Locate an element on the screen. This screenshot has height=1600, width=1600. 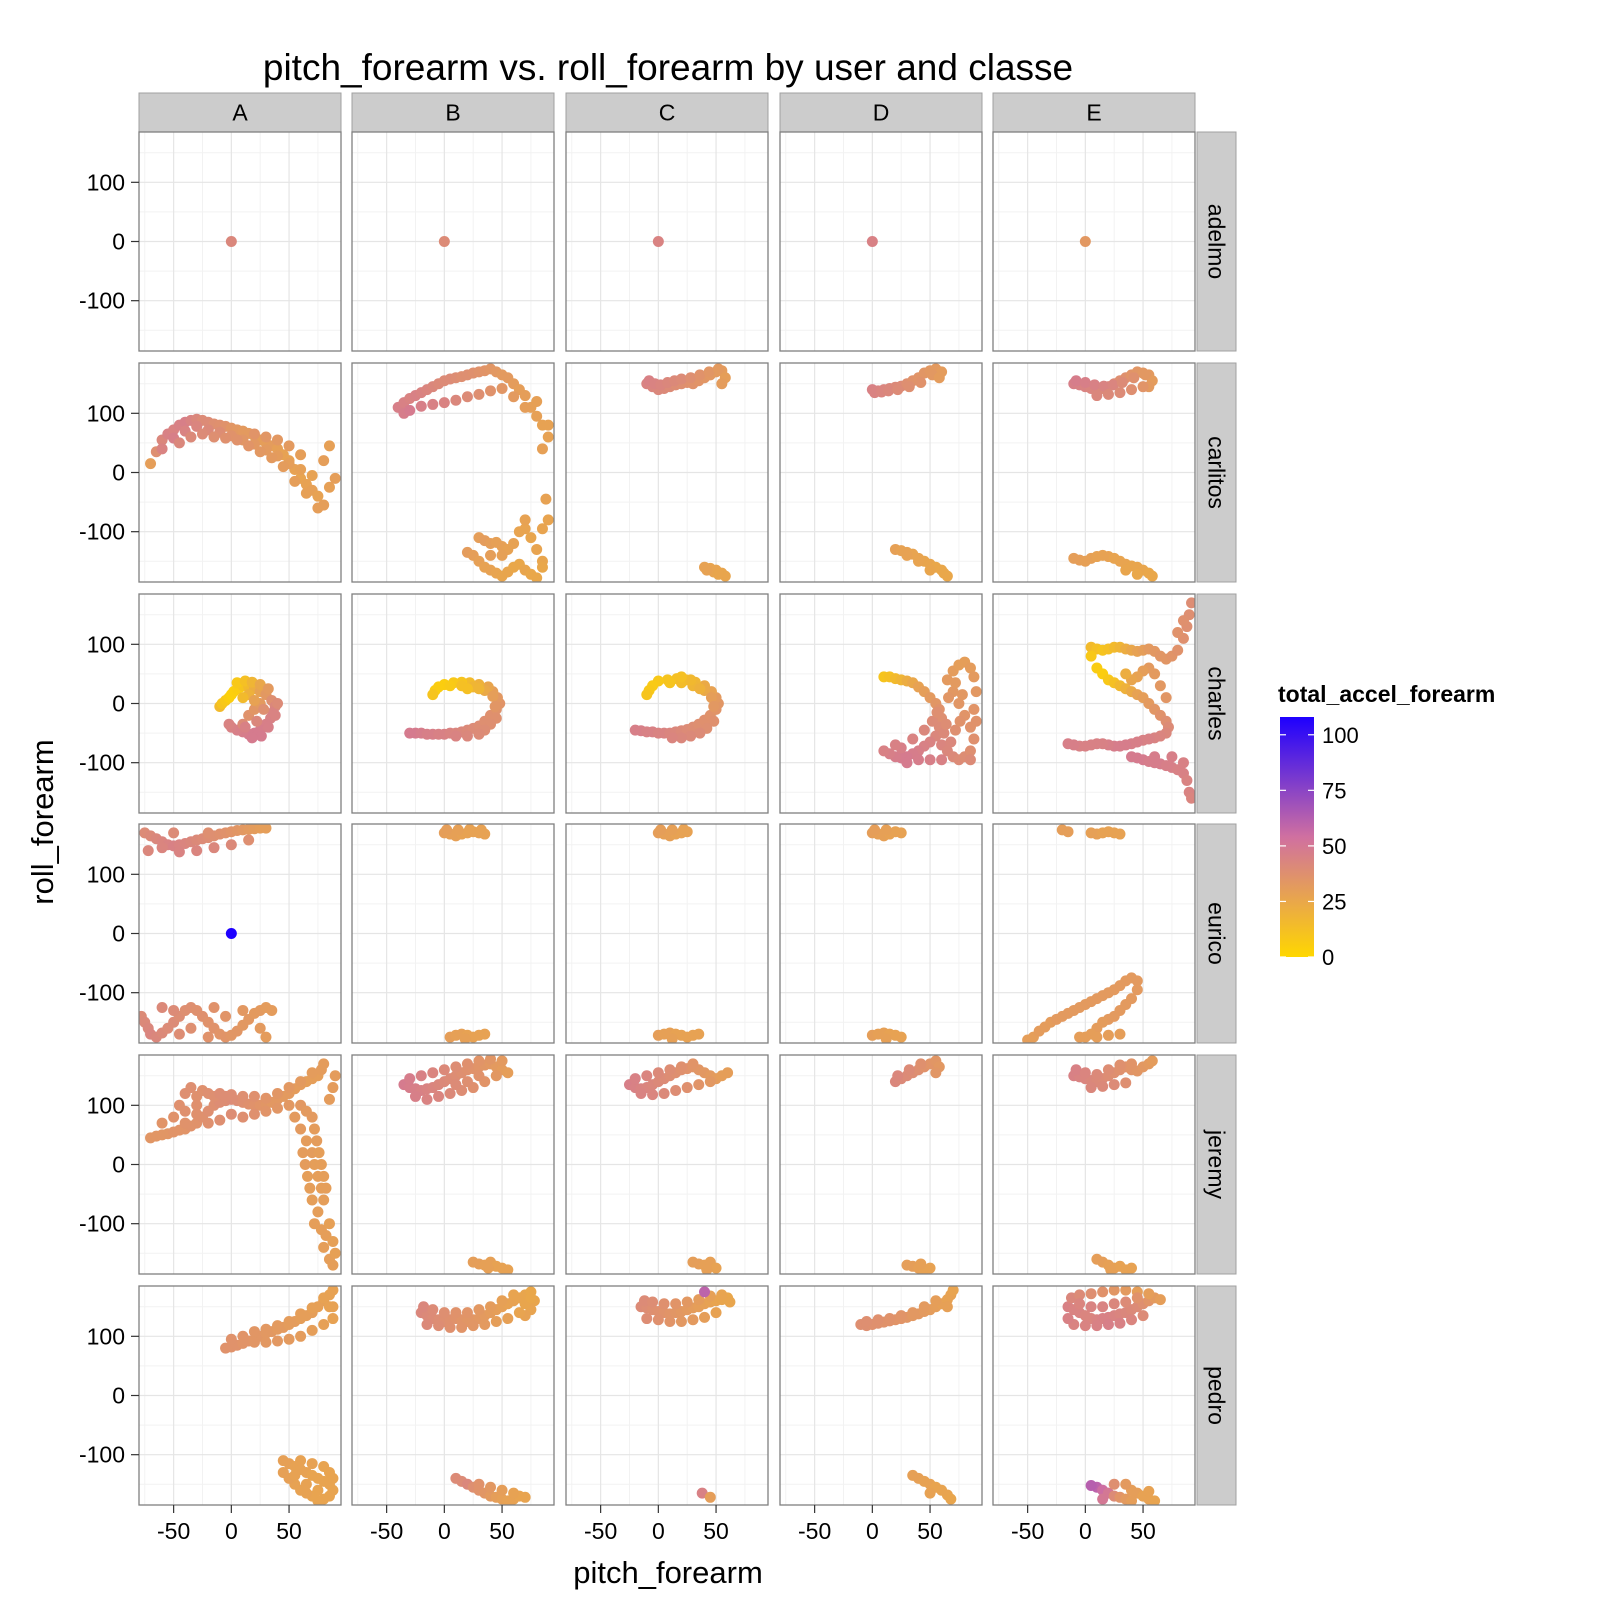
panel-charles-e is located at coordinates (1094, 703).